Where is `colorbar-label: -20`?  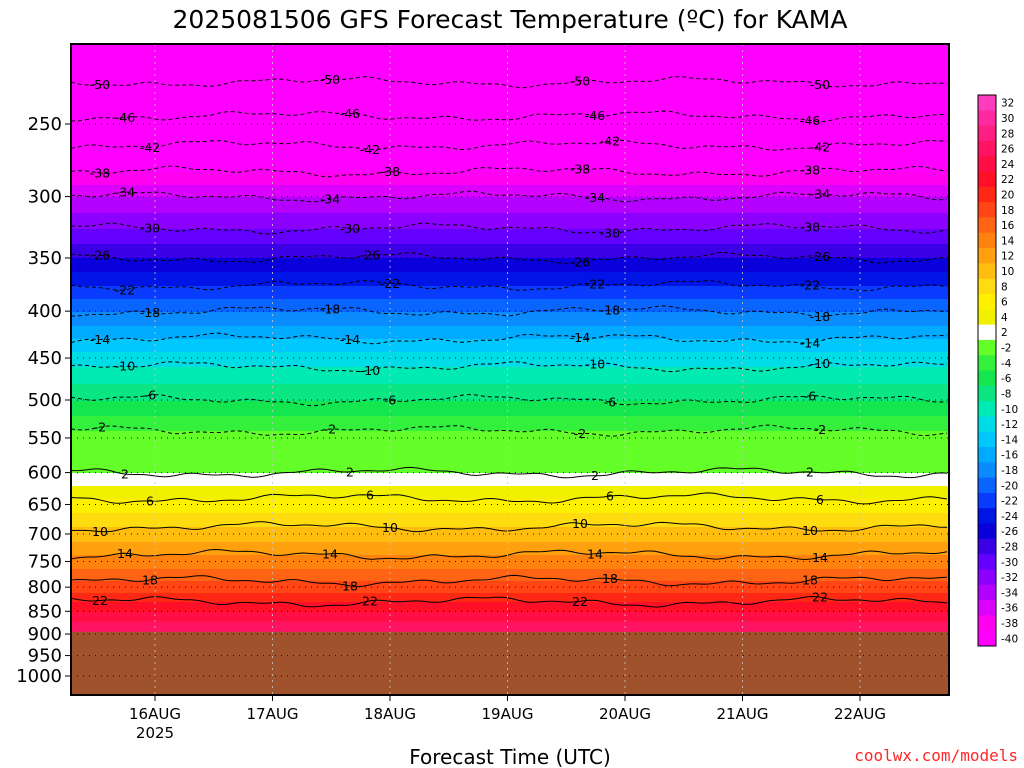 colorbar-label: -20 is located at coordinates (1009, 486).